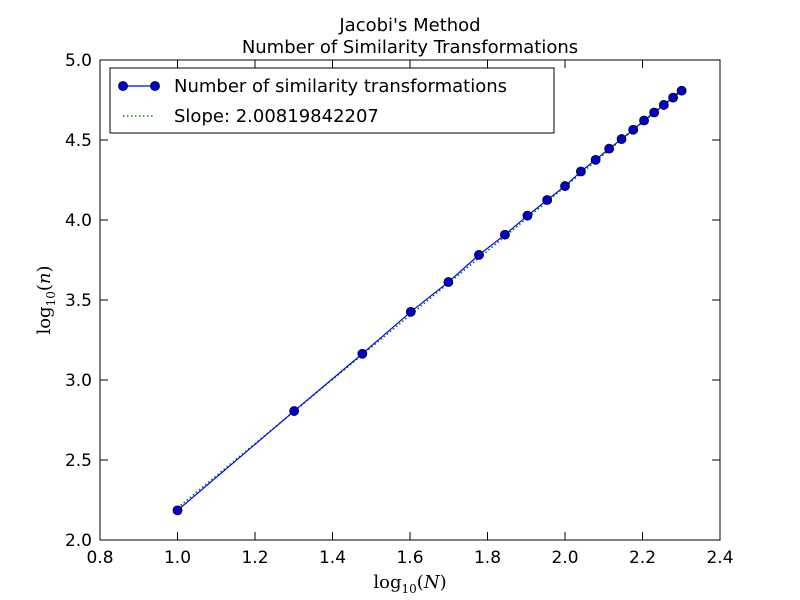  What do you see at coordinates (719, 558) in the screenshot?
I see `x-tick-label: 2.4` at bounding box center [719, 558].